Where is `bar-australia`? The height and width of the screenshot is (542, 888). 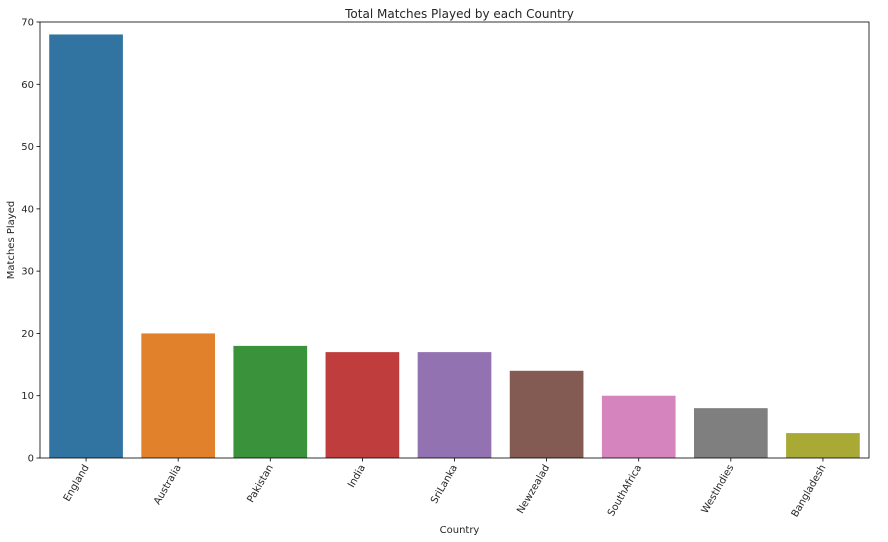
bar-australia is located at coordinates (178, 395).